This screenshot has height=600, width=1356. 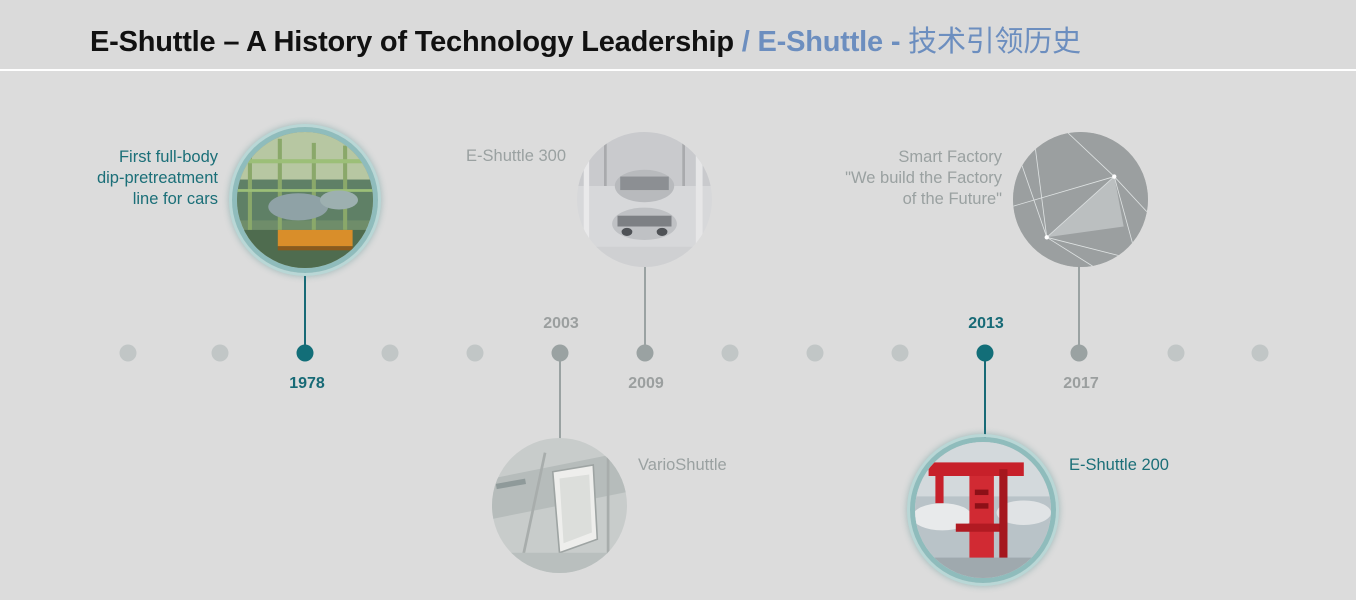 I want to click on timeline-dot-2009, so click(x=645, y=353).